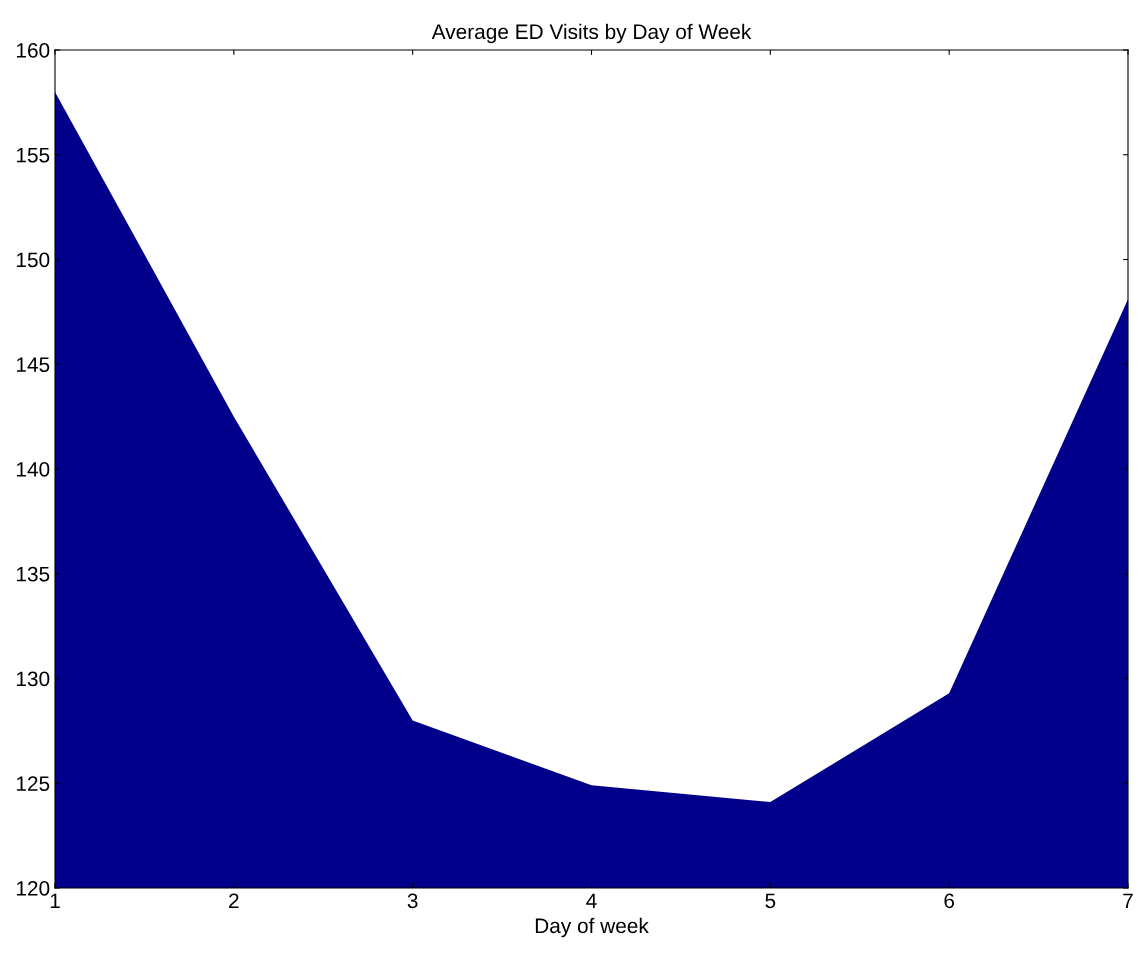 The width and height of the screenshot is (1140, 962). I want to click on y-tick-label: 125, so click(33, 783).